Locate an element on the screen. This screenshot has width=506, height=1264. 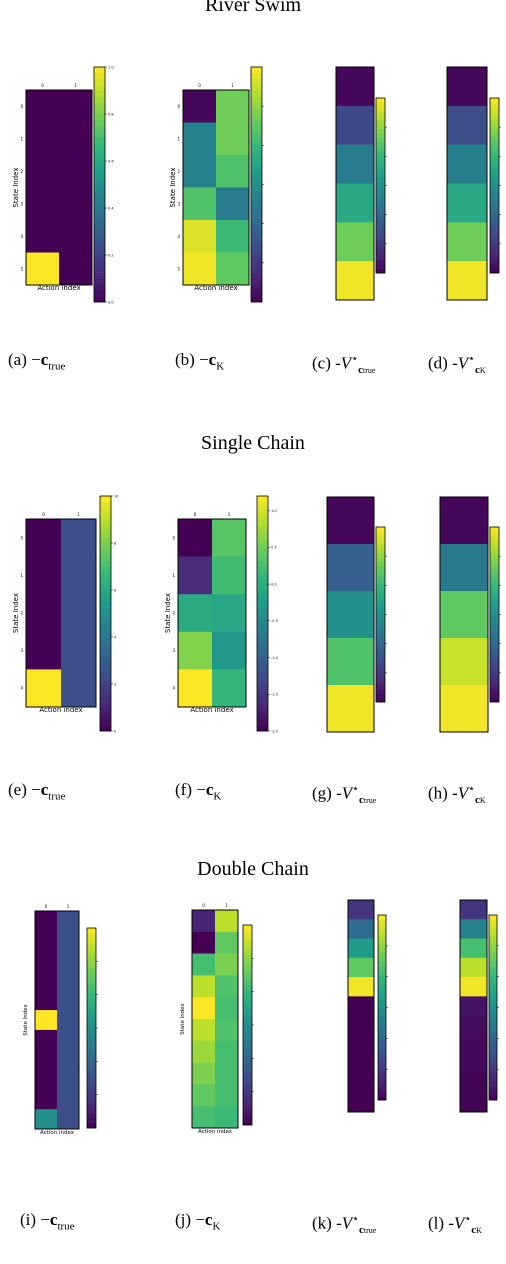
heatmap-f-cell is located at coordinates (229, 650).